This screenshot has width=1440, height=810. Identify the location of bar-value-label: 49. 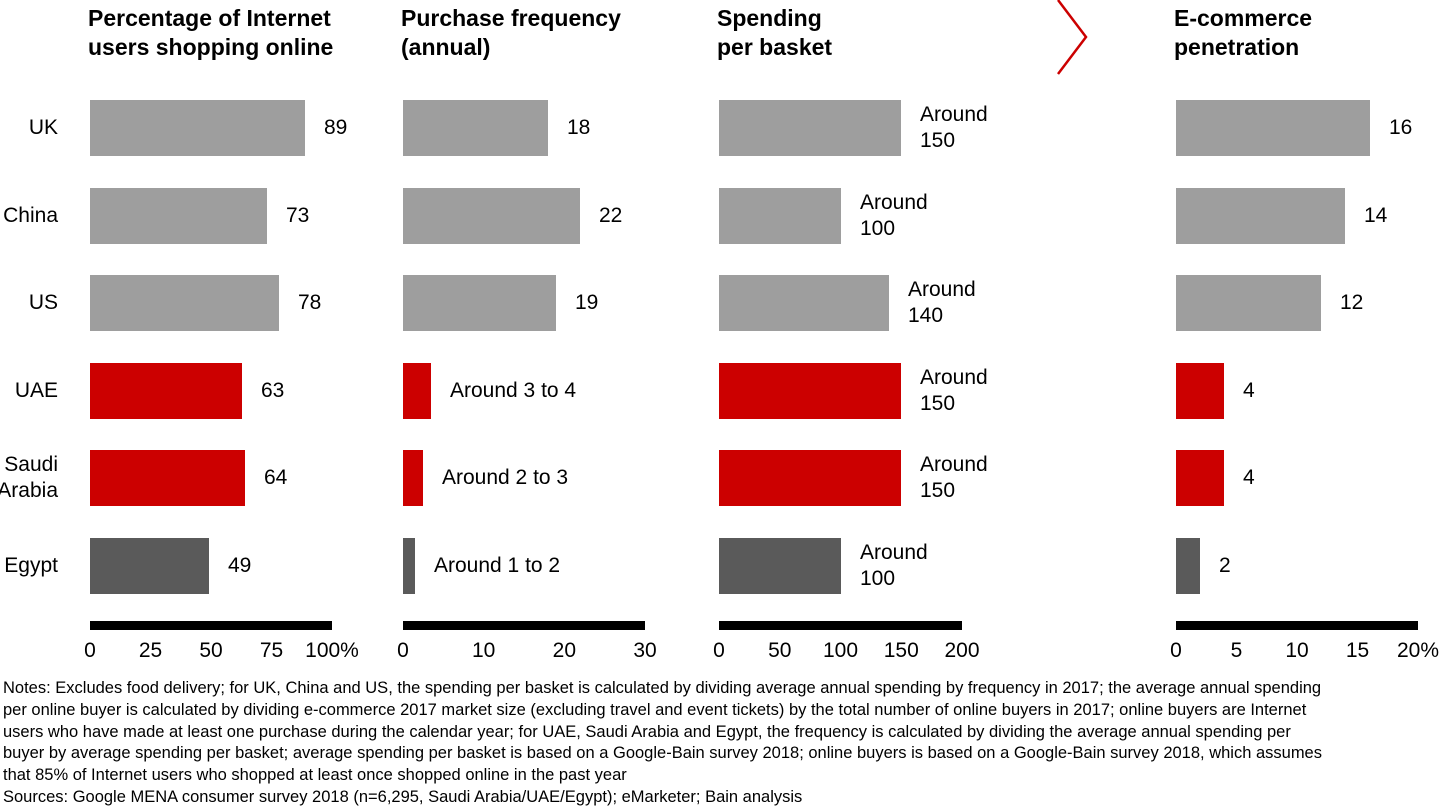
(239, 566).